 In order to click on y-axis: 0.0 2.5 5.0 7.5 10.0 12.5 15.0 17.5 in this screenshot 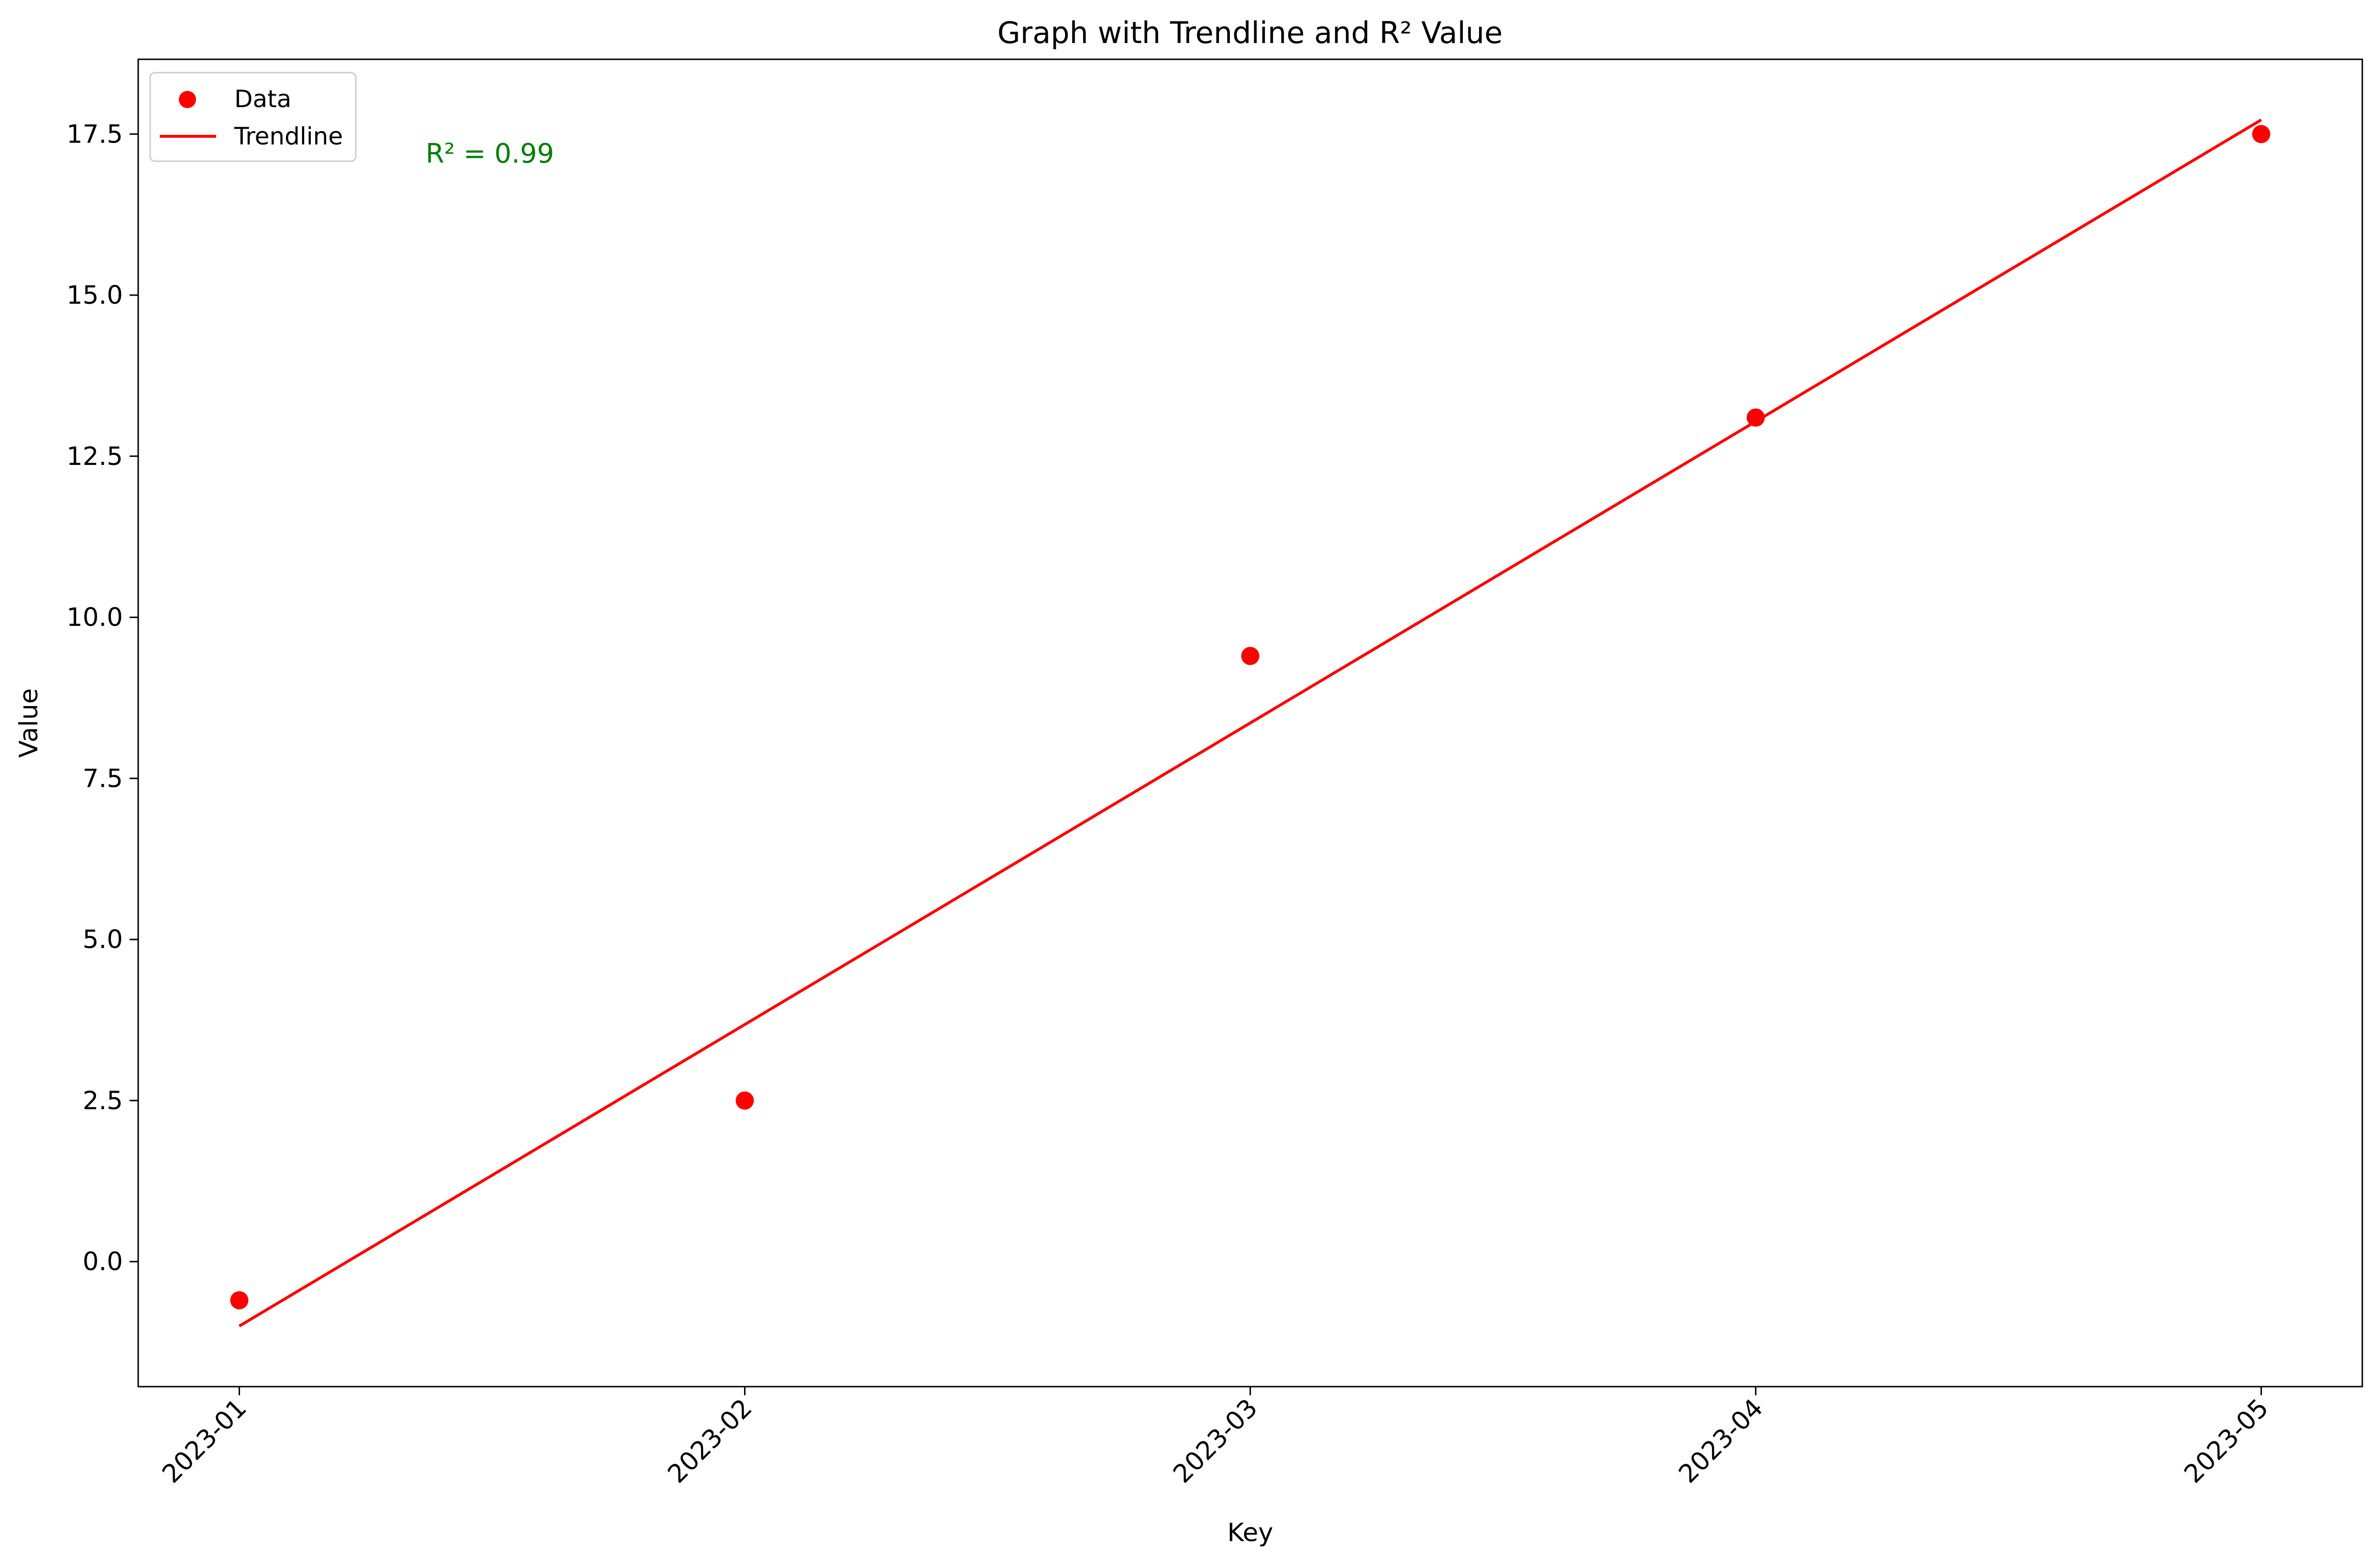, I will do `click(102, 698)`.